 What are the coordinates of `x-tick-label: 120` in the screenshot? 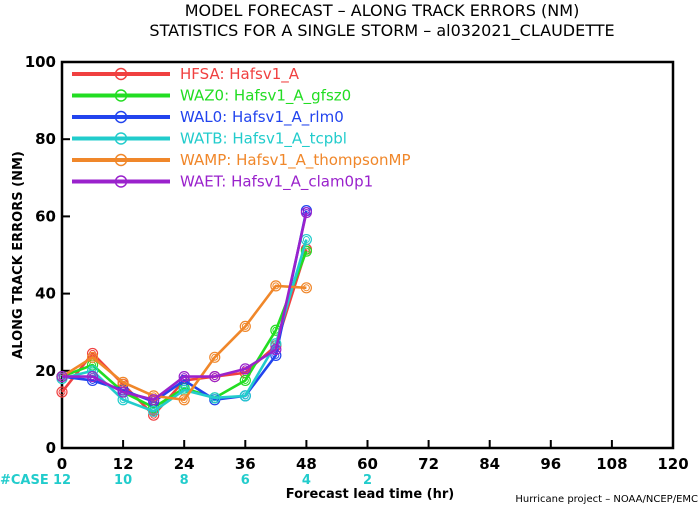 It's located at (672, 464).